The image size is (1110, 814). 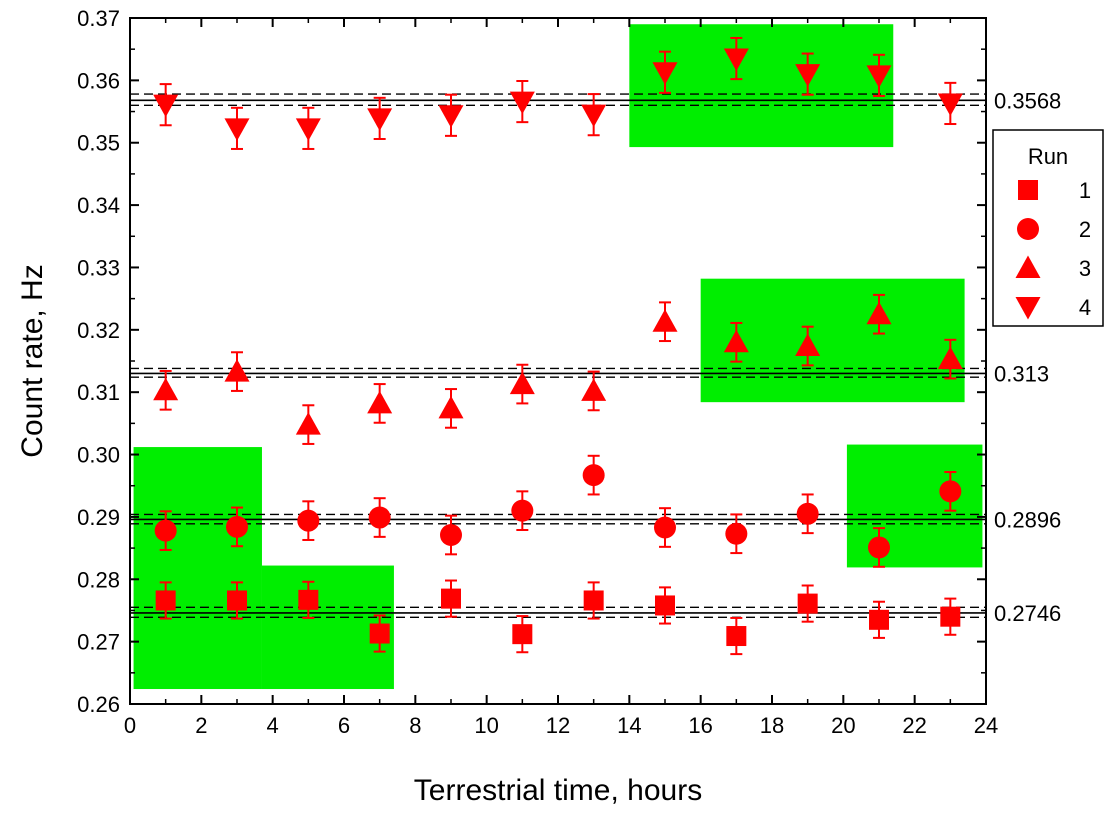 I want to click on y-tick-label: 0.37, so click(x=98, y=18).